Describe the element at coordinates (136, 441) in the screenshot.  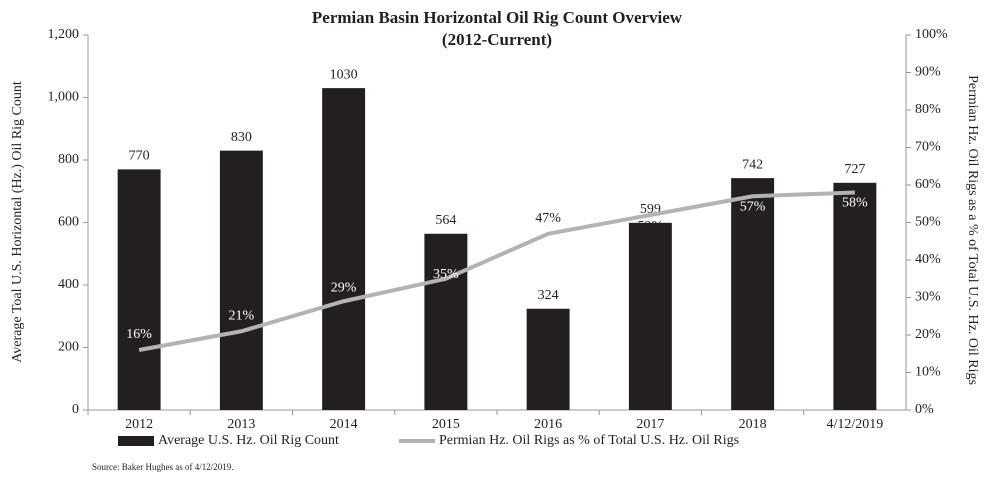
I see `legend-swatch` at that location.